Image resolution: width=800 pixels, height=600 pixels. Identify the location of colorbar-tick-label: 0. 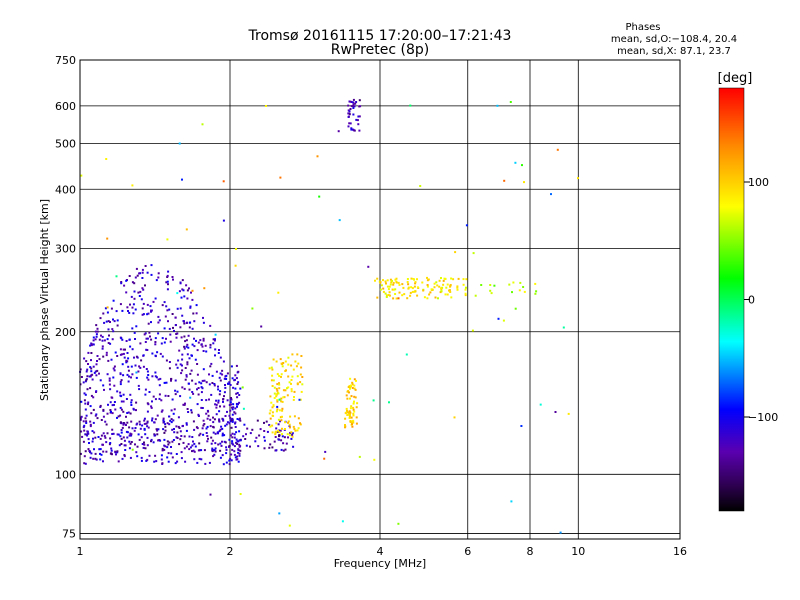
(751, 300).